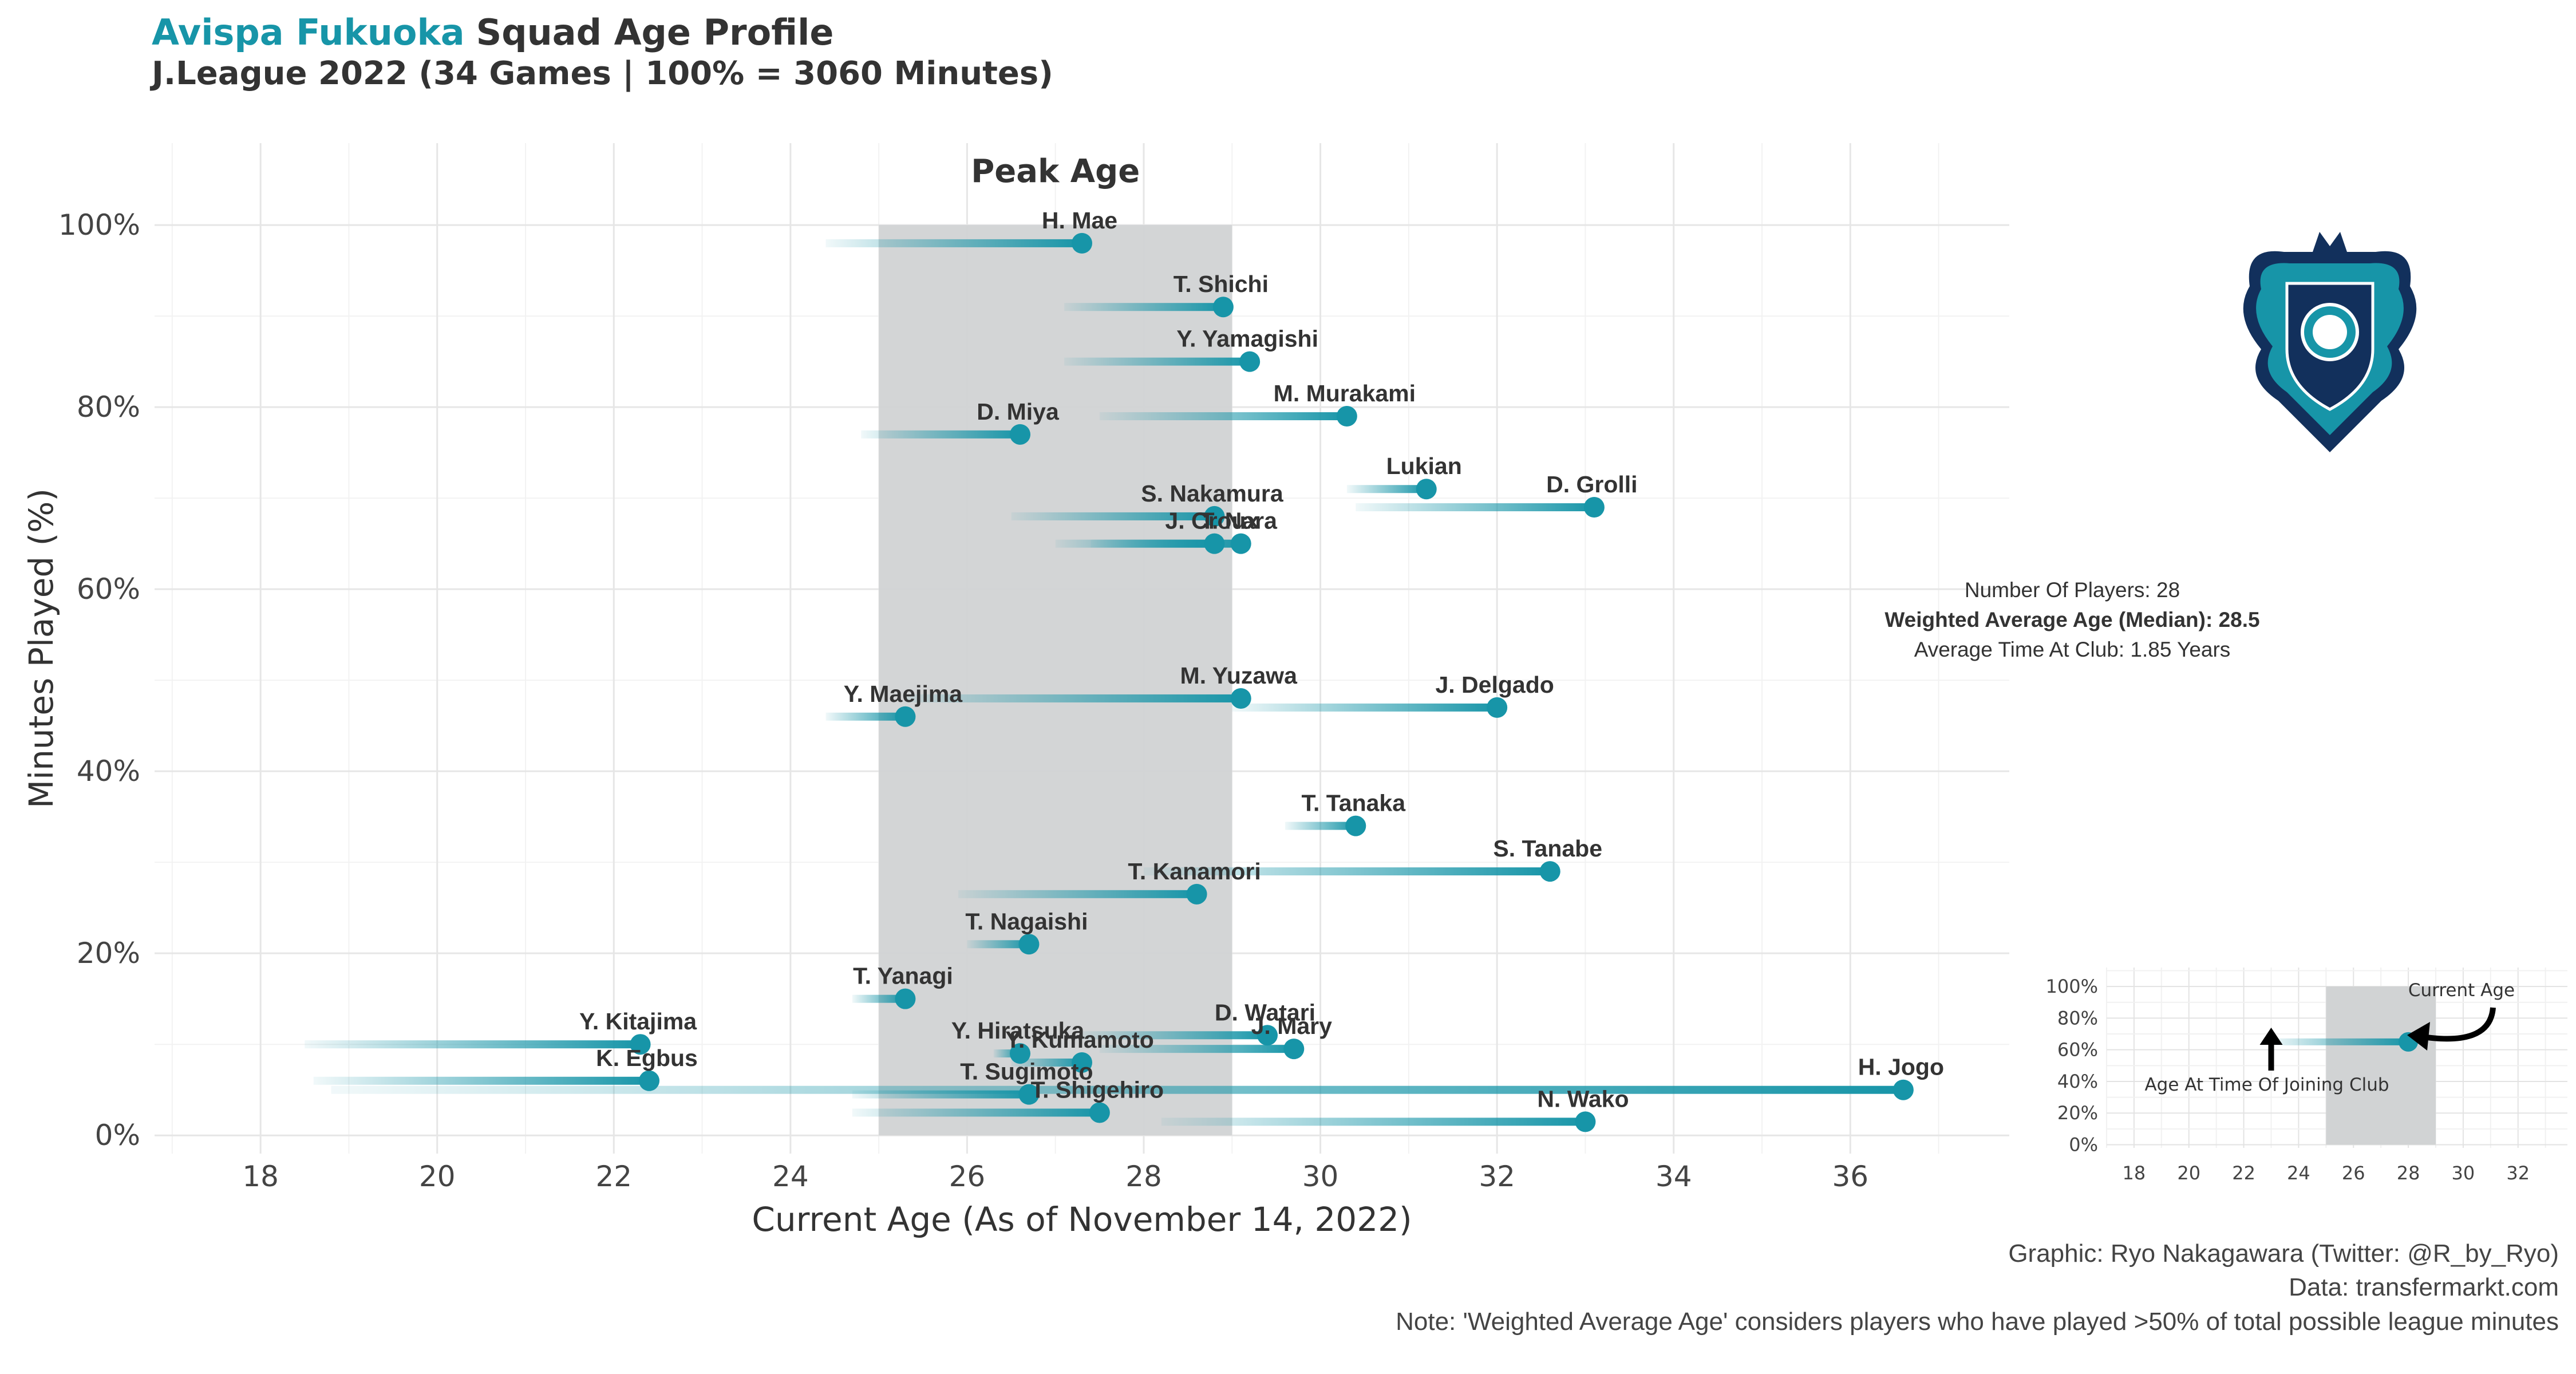 The height and width of the screenshot is (1374, 2576). I want to click on crest-crown, so click(2330, 242).